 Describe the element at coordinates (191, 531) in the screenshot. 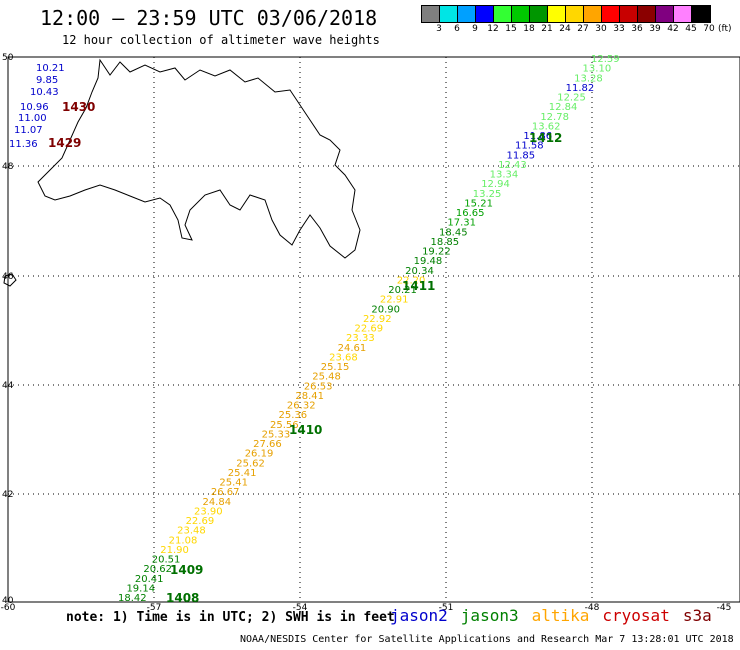

I see `swh-value: 23.48` at that location.